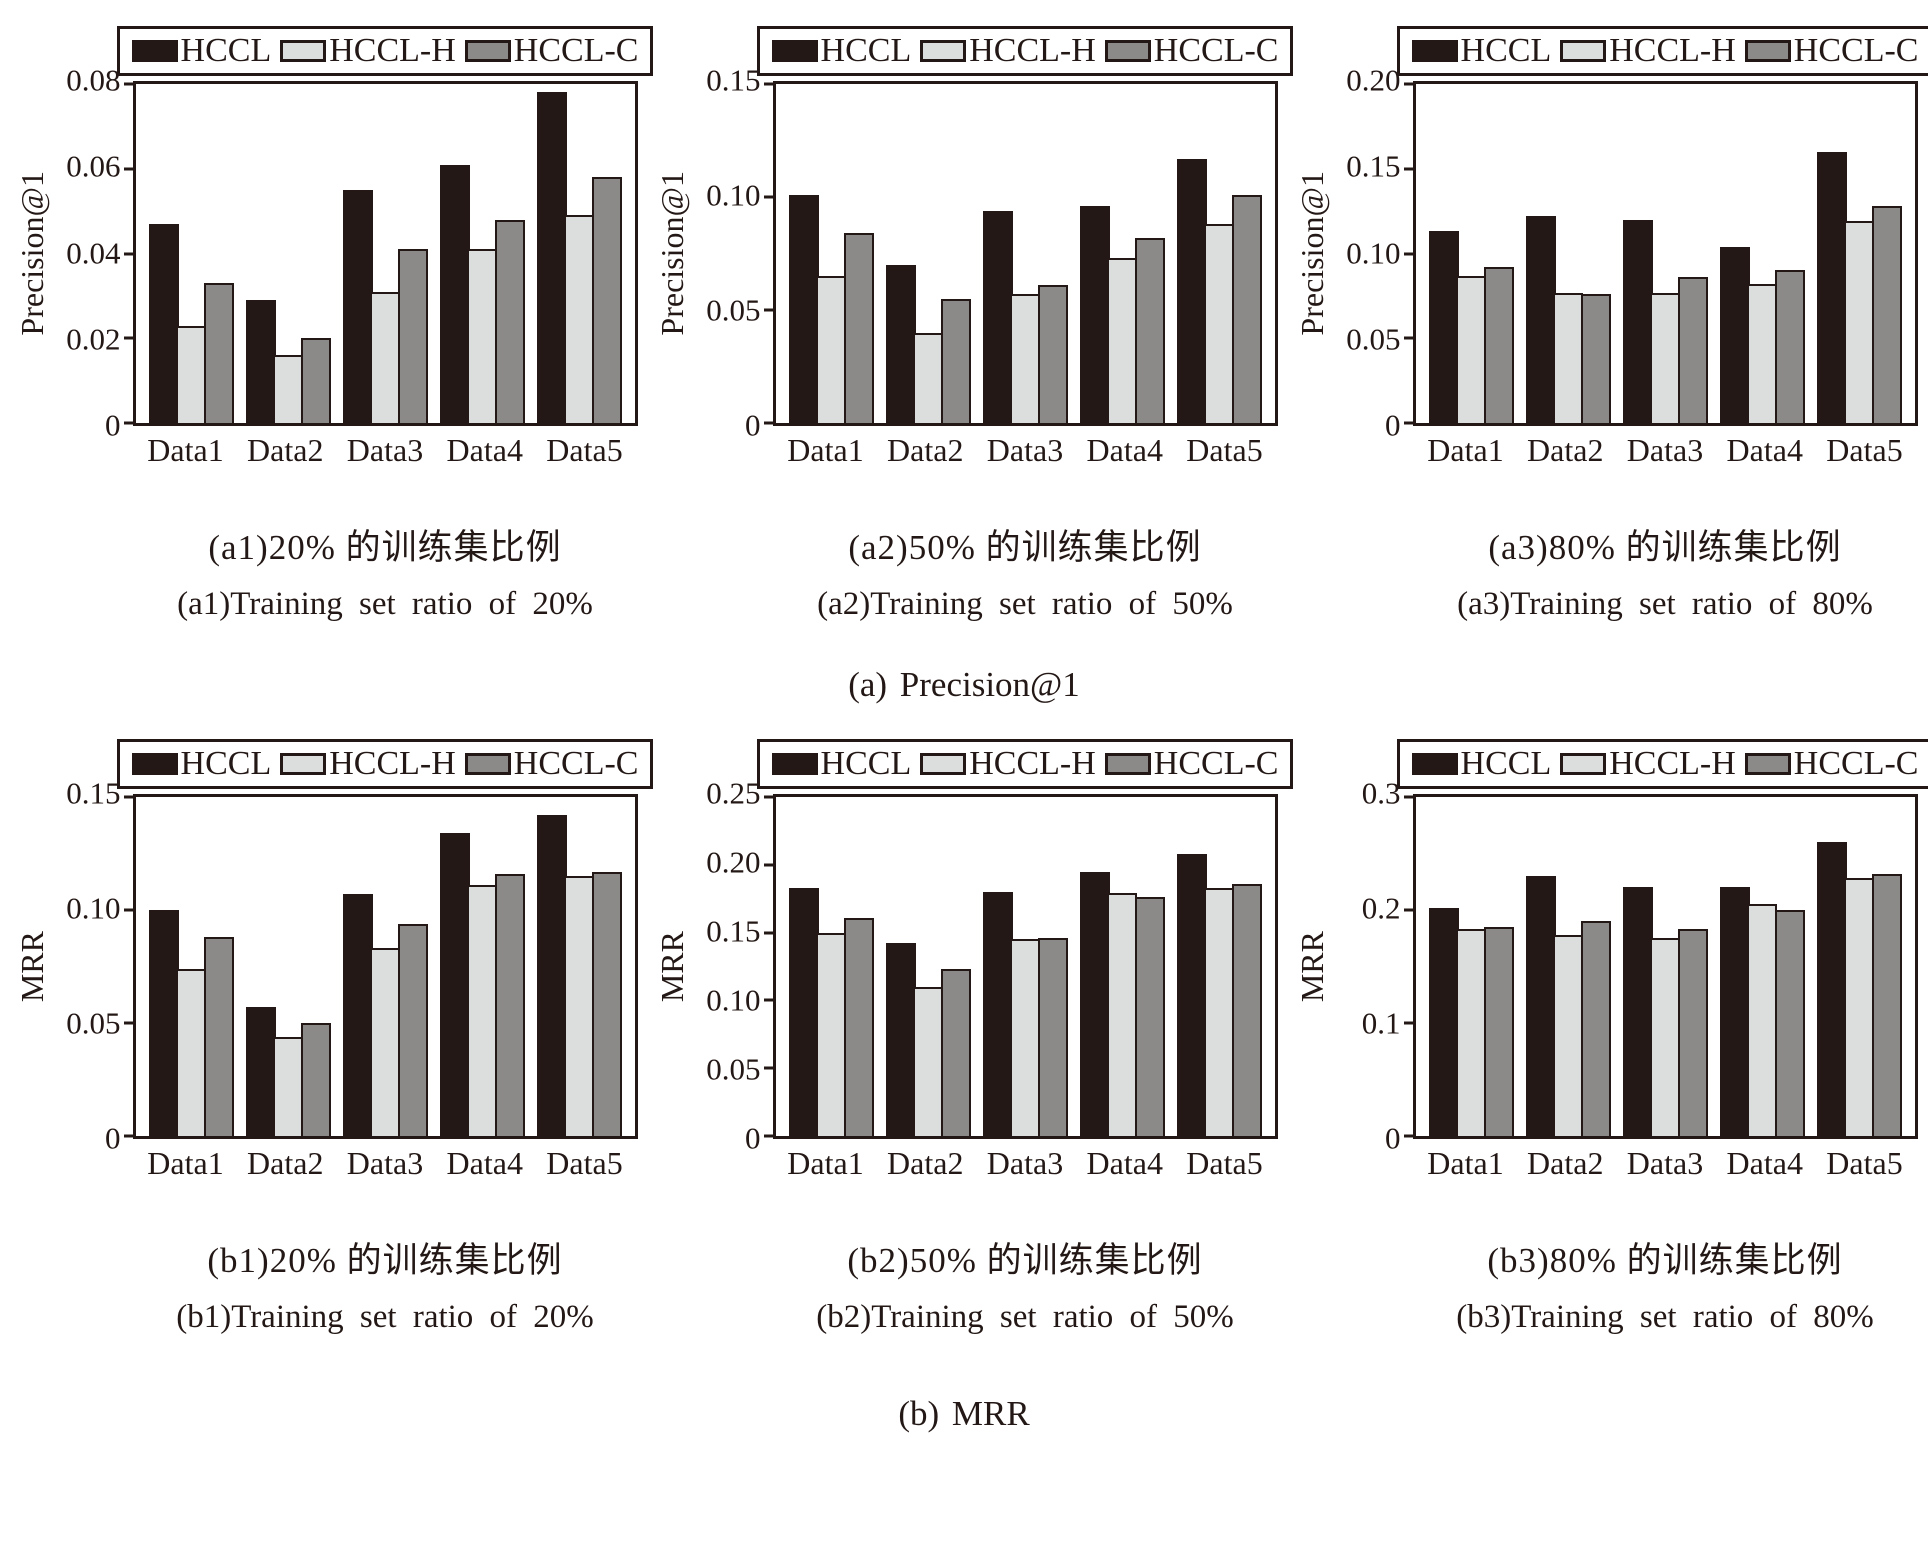 This screenshot has height=1556, width=1928. What do you see at coordinates (380, 966) in the screenshot?
I see `plot-box` at bounding box center [380, 966].